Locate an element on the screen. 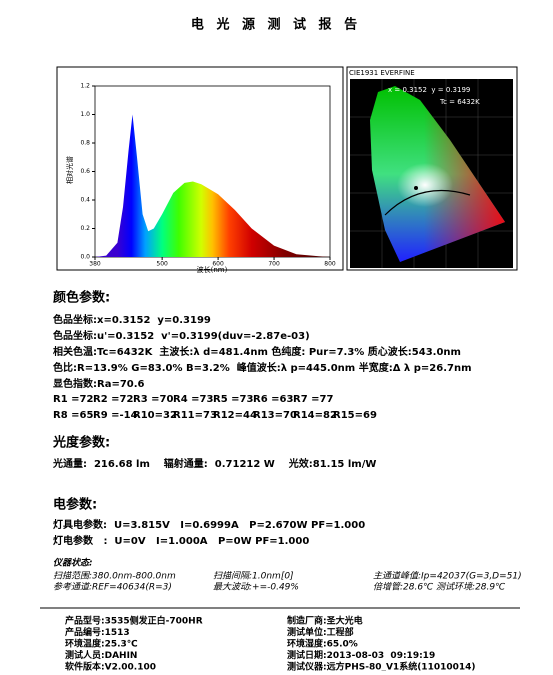 The height and width of the screenshot is (675, 553). instrument-item: 主通道峰值:Ip=42037(G=3,D=51) is located at coordinates (447, 576).